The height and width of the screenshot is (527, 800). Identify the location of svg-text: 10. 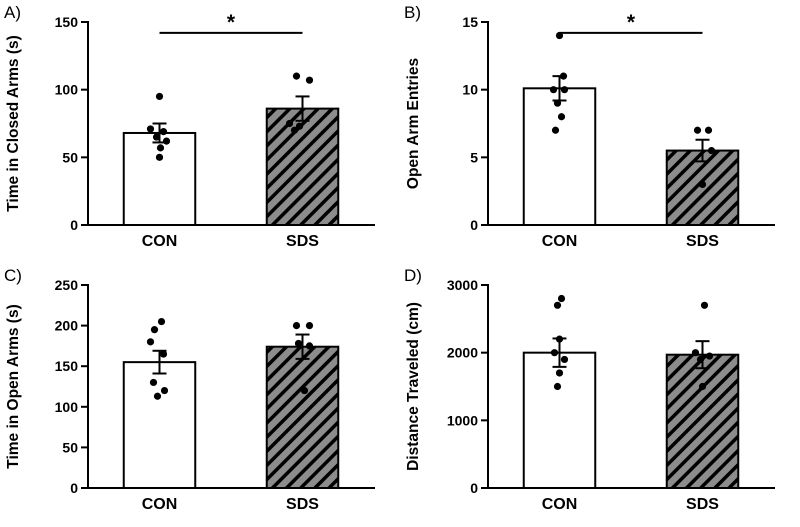
(470, 90).